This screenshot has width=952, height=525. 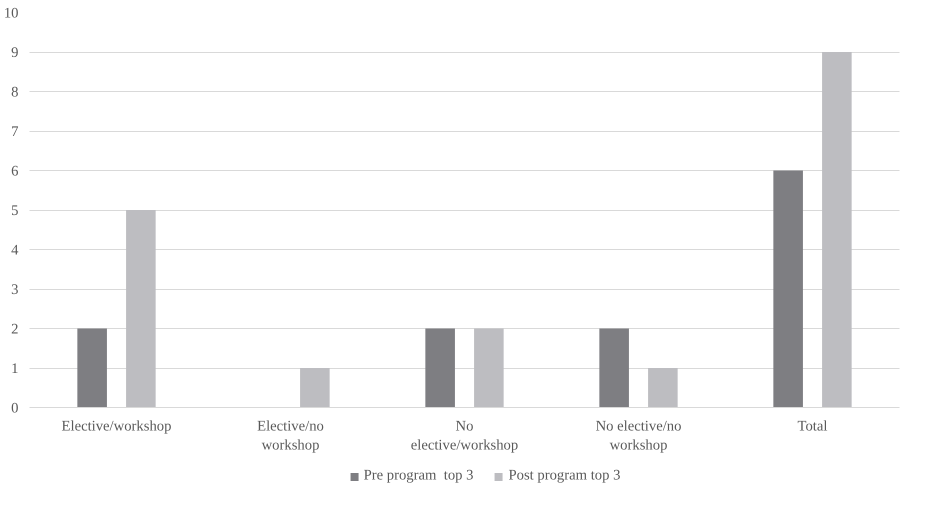 What do you see at coordinates (639, 436) in the screenshot?
I see `x-tick-label: No elective/no workshop` at bounding box center [639, 436].